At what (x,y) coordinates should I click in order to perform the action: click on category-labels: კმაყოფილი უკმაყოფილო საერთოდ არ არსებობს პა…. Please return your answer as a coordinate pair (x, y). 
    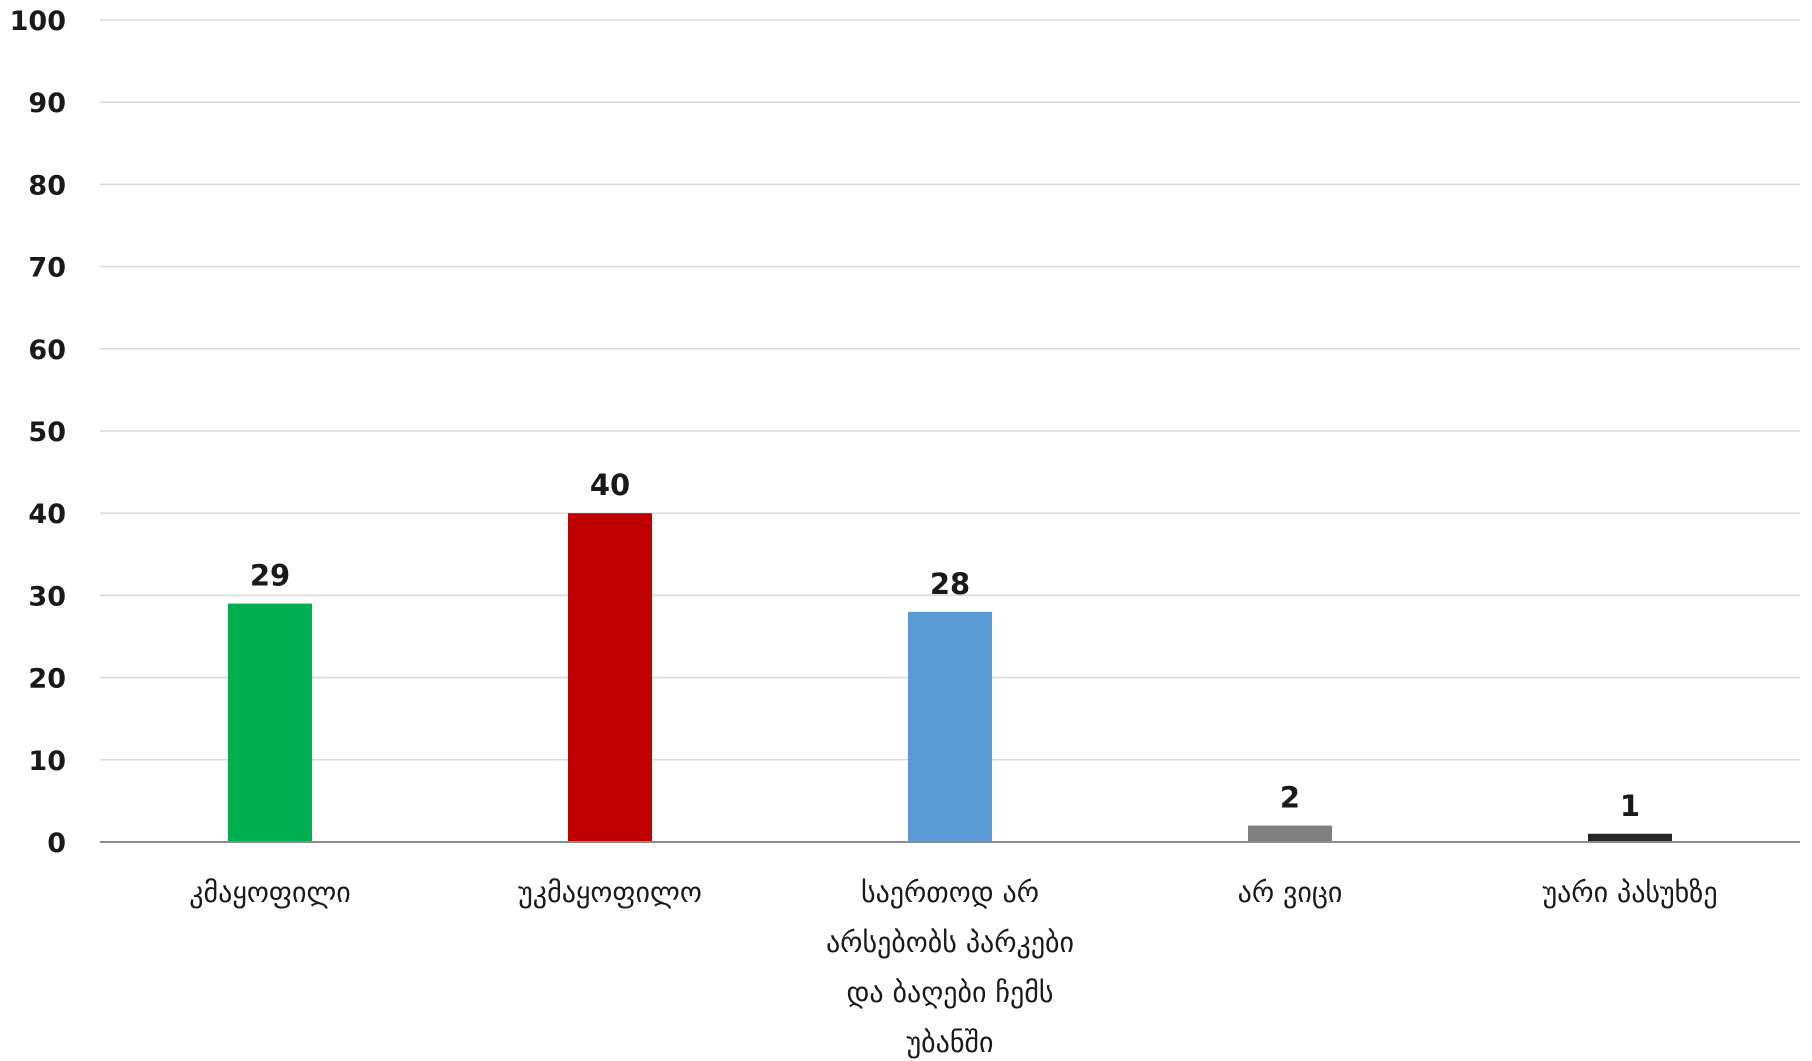
    Looking at the image, I should click on (953, 967).